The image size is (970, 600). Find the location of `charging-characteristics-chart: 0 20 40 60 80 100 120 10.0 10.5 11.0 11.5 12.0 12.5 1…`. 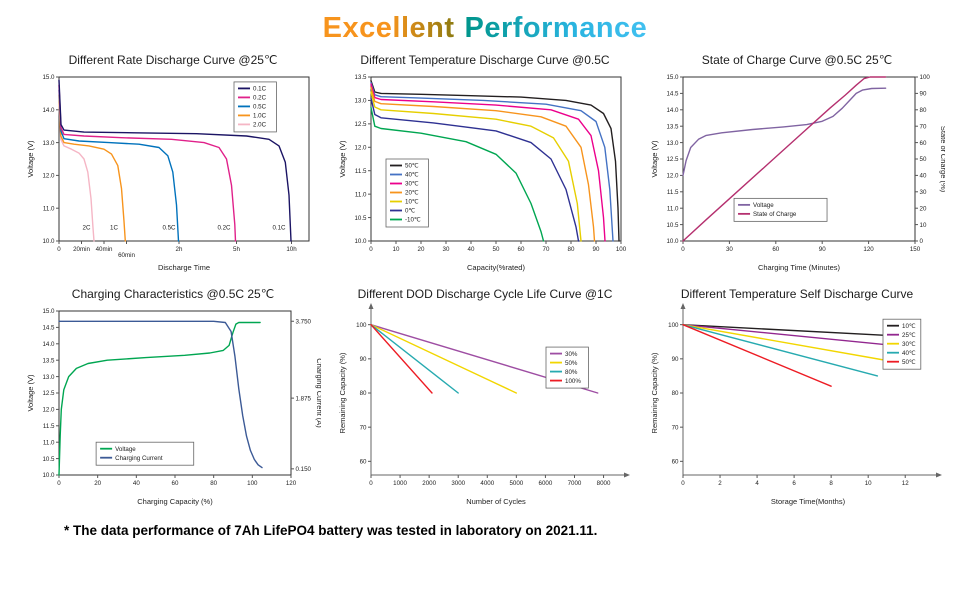

charging-characteristics-chart: 0 20 40 60 80 100 120 10.0 10.5 11.0 11.5 12.0 12.5 1… is located at coordinates (173, 407).